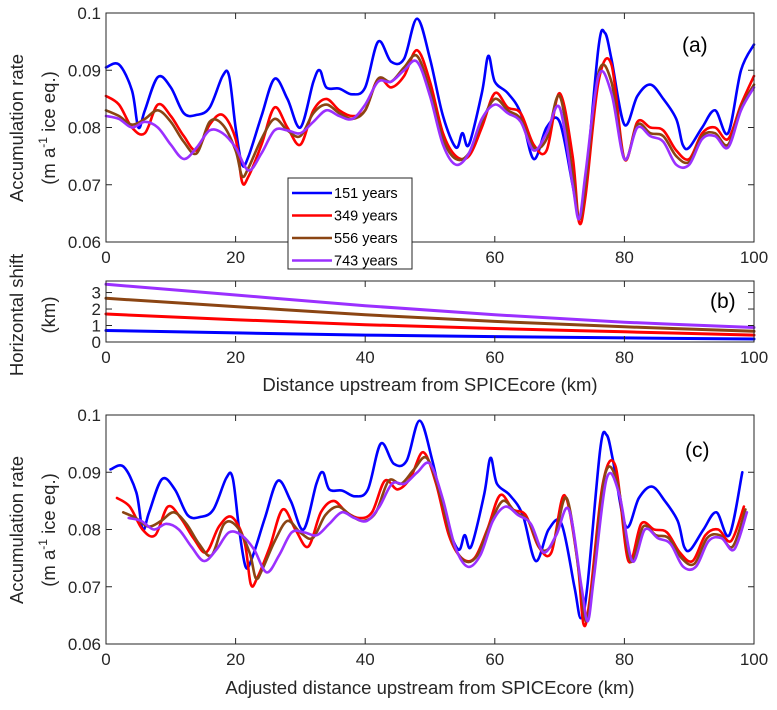 This screenshot has height=710, width=777. Describe the element at coordinates (96, 342) in the screenshot. I see `y-tick-label: 0` at that location.